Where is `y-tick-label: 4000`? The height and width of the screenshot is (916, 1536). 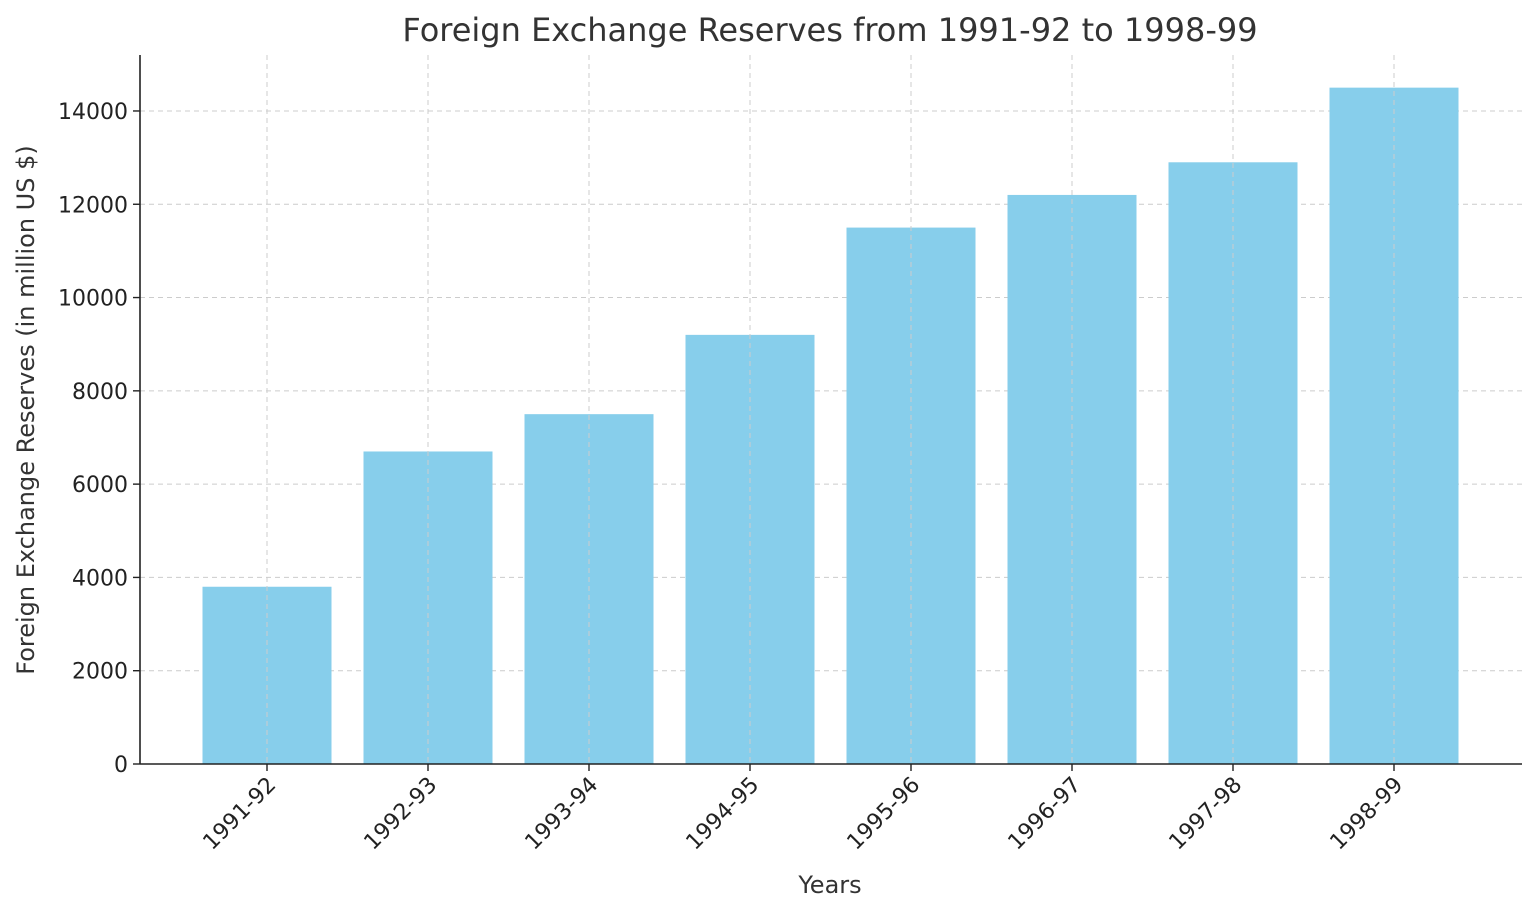 y-tick-label: 4000 is located at coordinates (100, 578).